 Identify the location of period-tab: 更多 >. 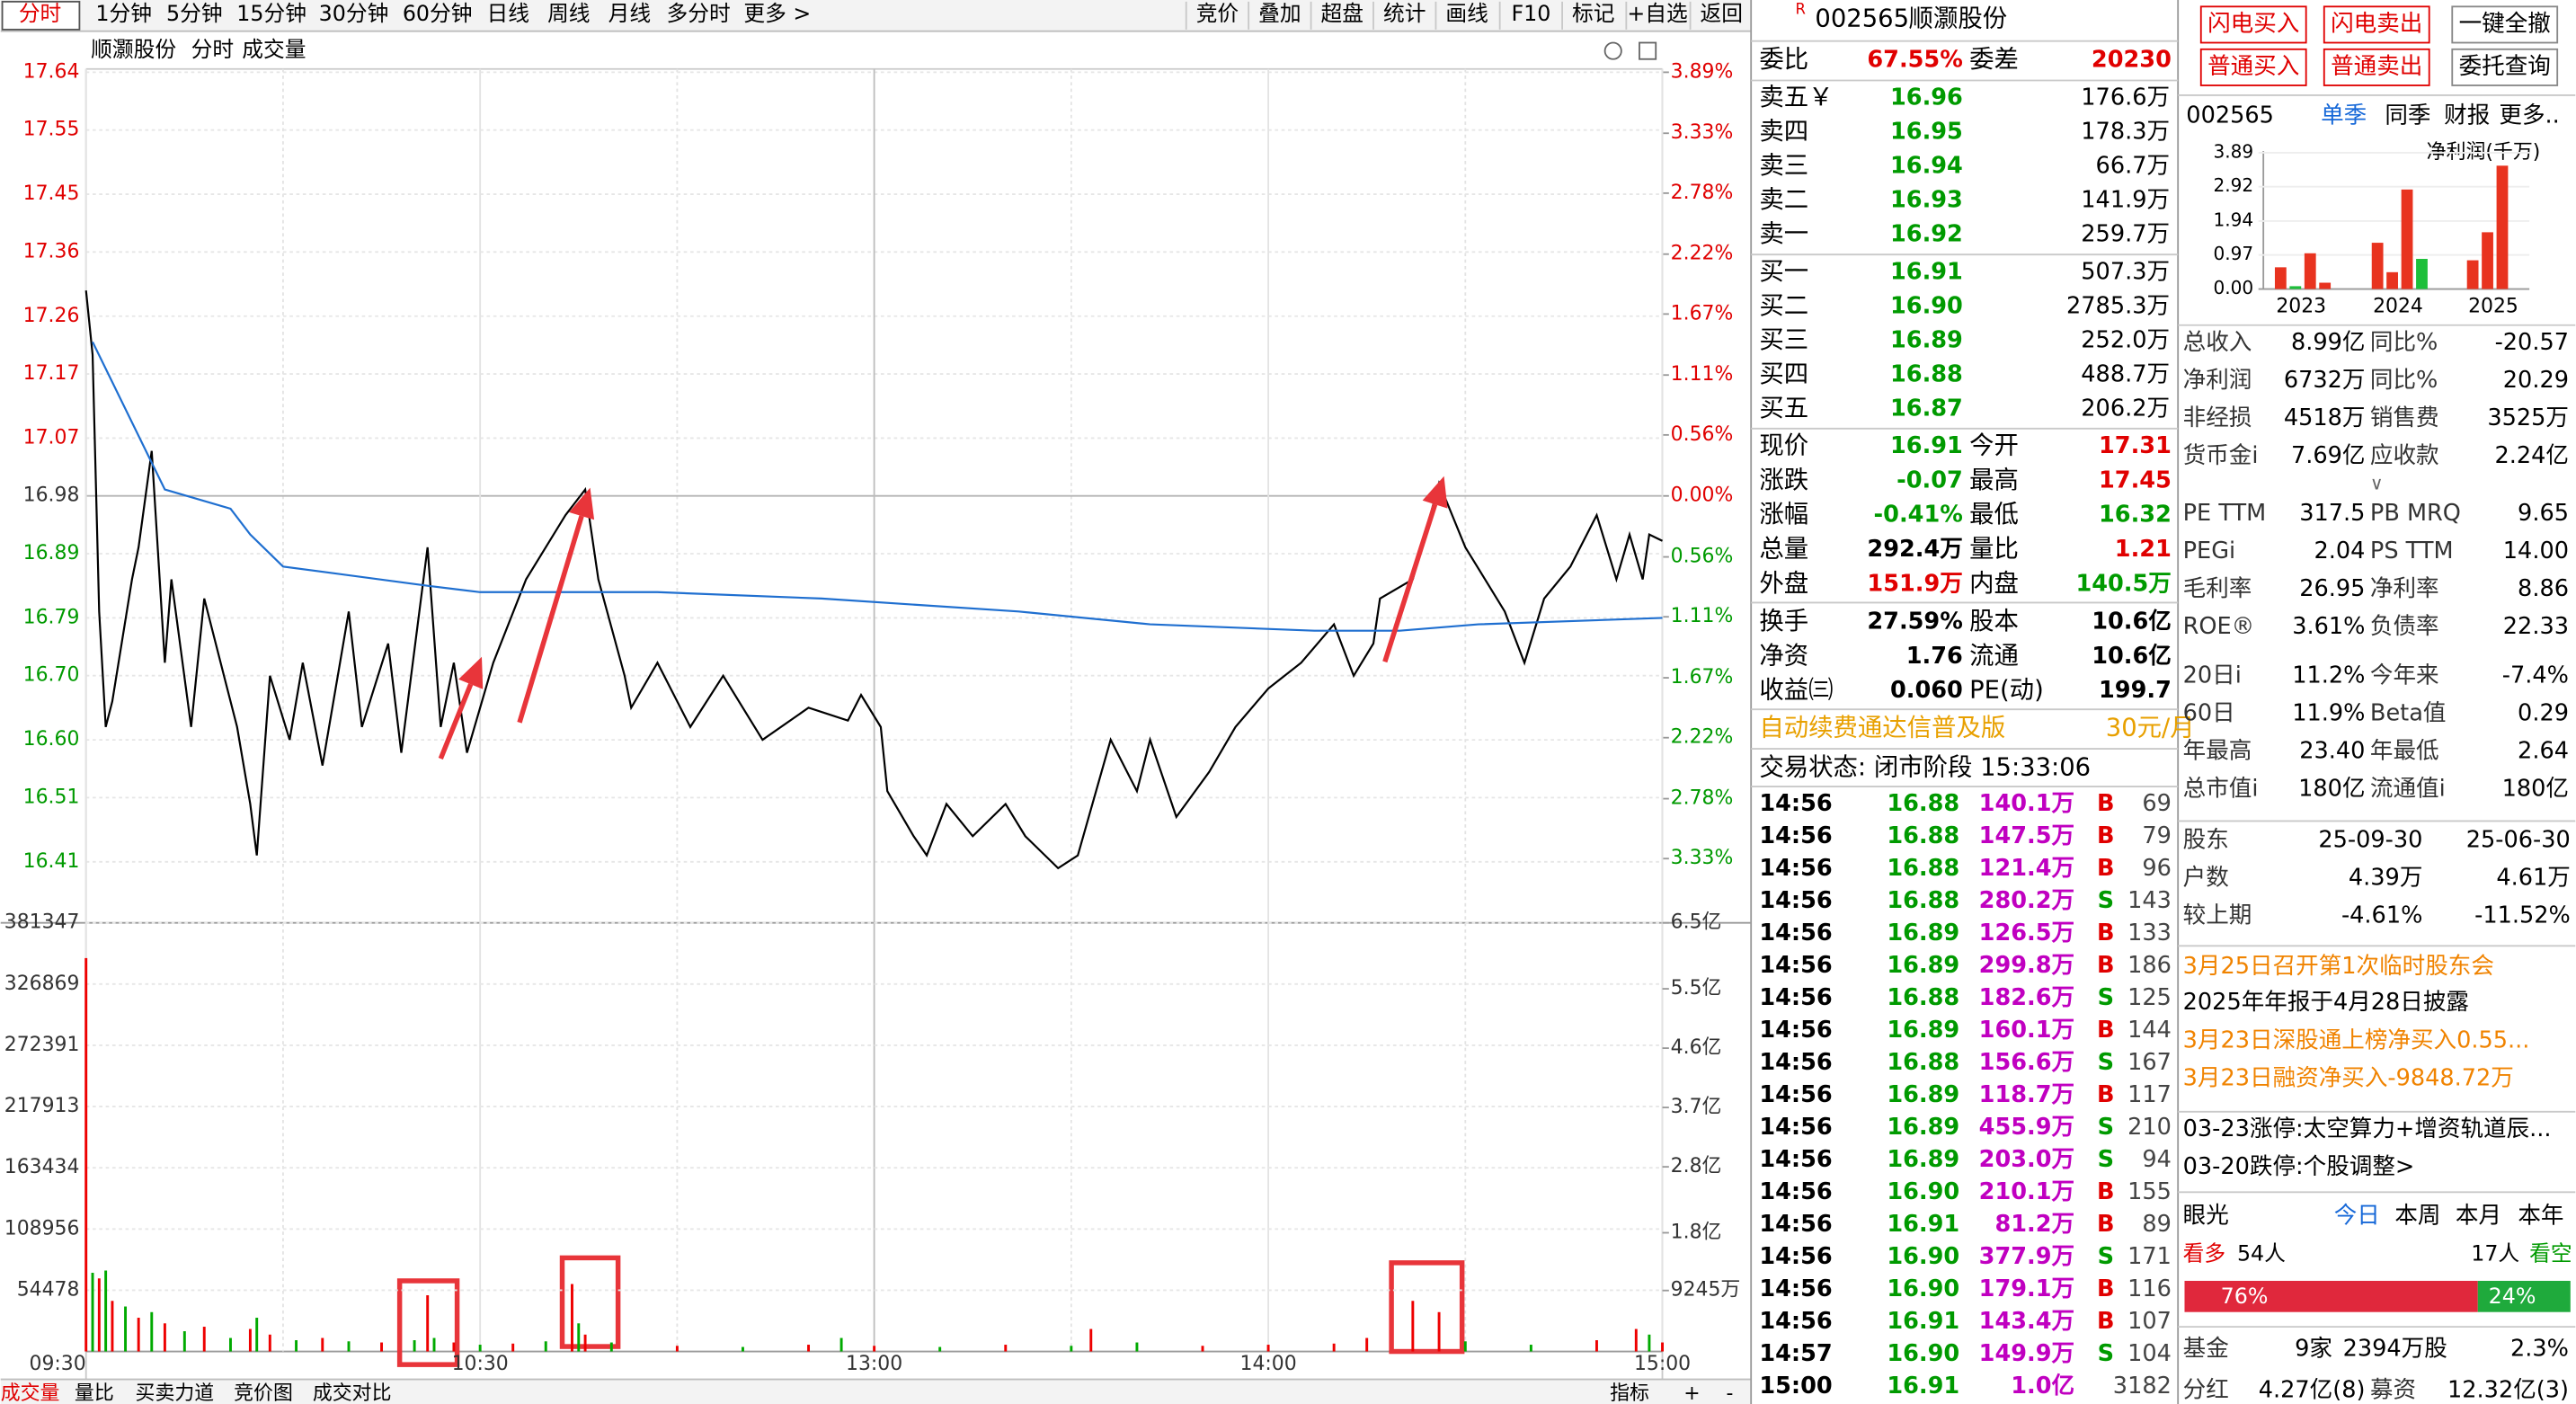
(777, 13).